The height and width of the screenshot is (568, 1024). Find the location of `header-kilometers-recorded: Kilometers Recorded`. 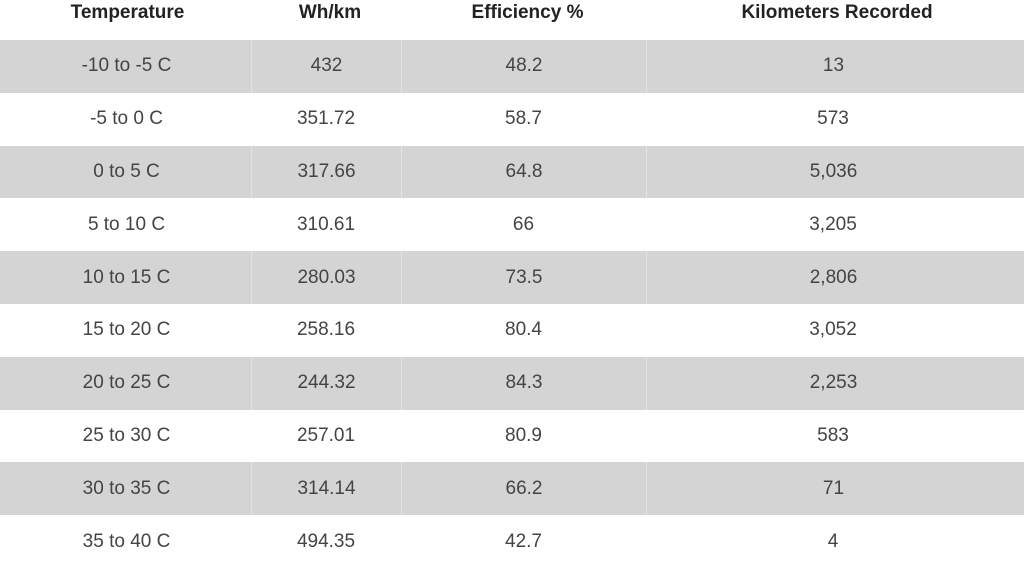

header-kilometers-recorded: Kilometers Recorded is located at coordinates (837, 12).